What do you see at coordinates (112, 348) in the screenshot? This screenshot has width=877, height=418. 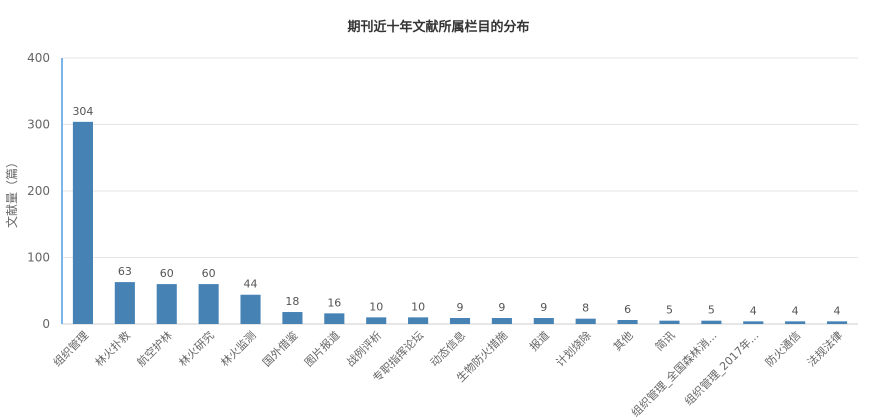 I see `x-tick-label: 林火扑救` at bounding box center [112, 348].